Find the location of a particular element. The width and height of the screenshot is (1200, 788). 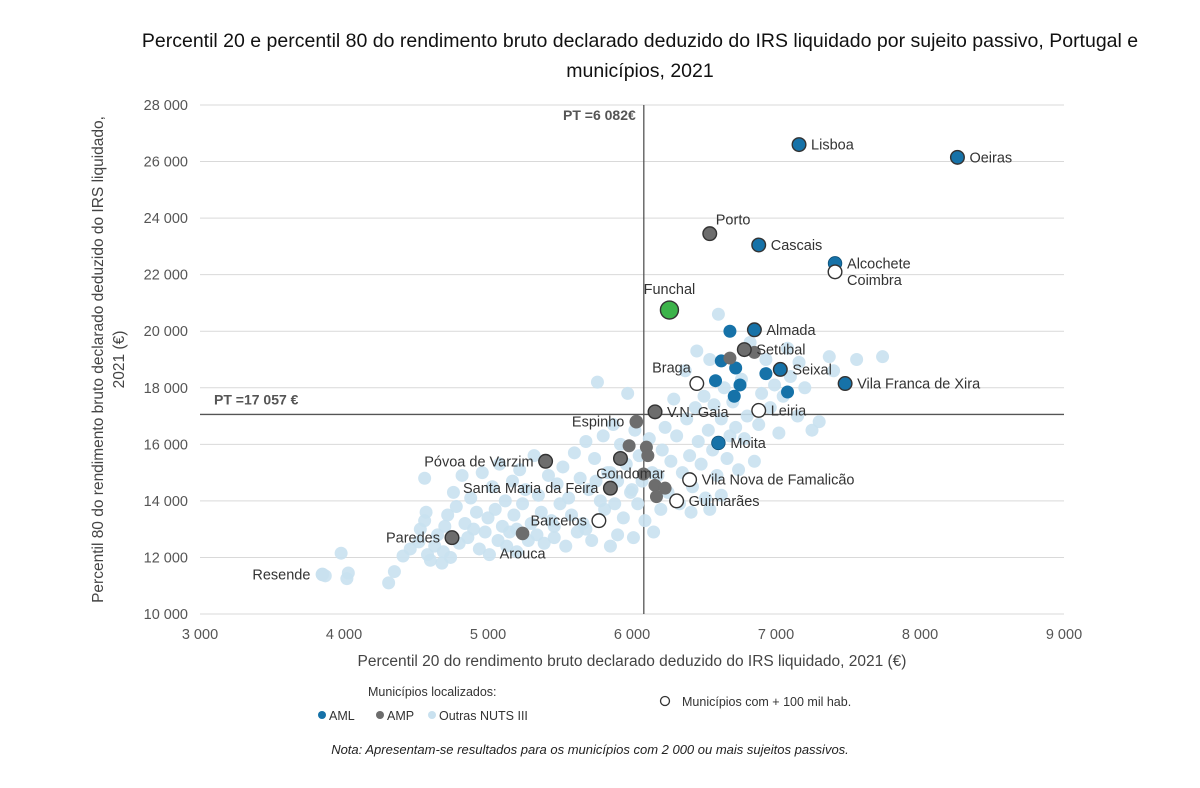

label-p-voa-de-varzim: Póvoa de Varzim is located at coordinates (478, 462).